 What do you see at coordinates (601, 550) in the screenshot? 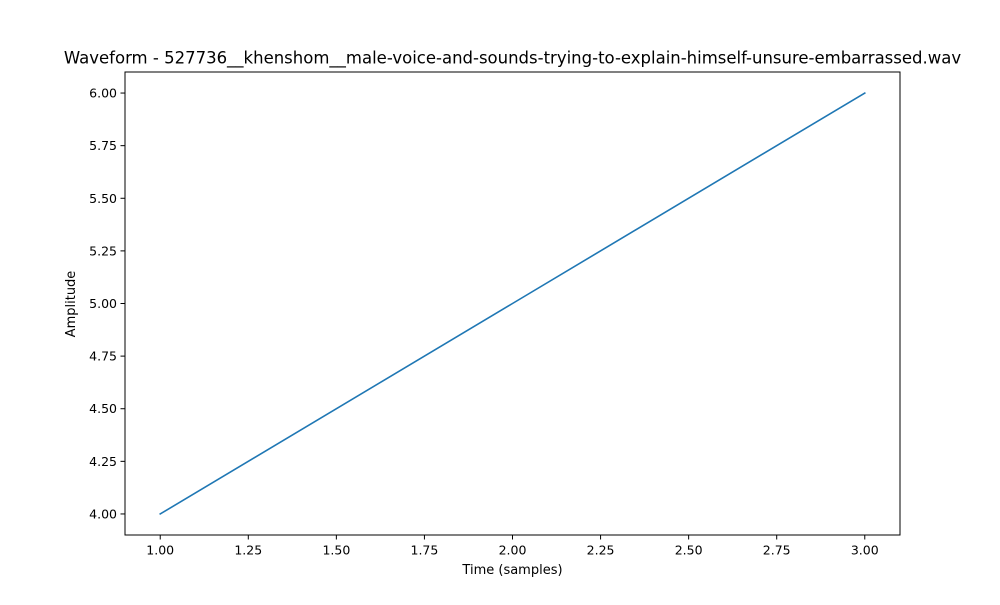
I see `x-tick-label: 2.25` at bounding box center [601, 550].